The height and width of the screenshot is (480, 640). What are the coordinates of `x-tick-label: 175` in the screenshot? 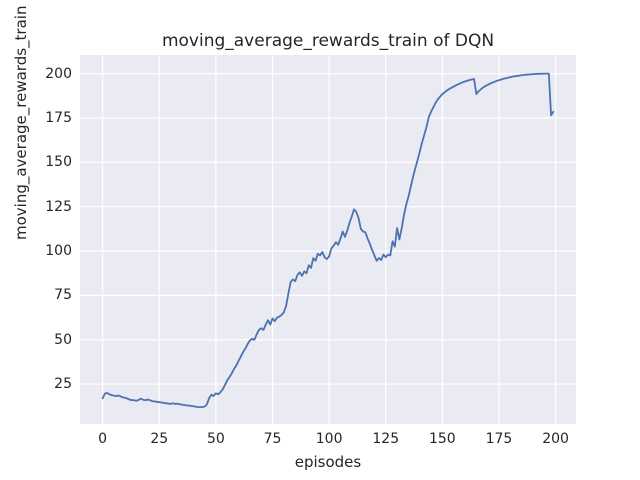 It's located at (499, 439).